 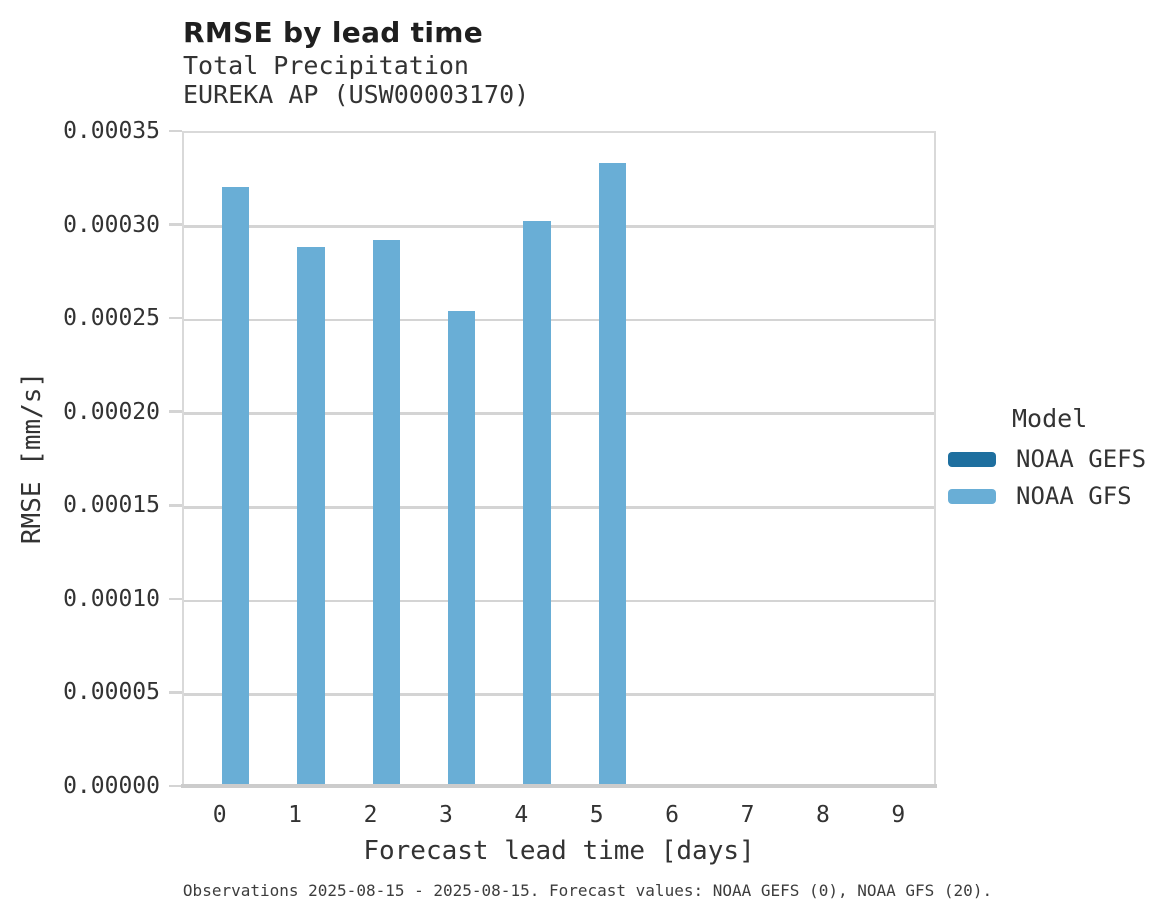 I want to click on x-tick-label: 8, so click(x=822, y=815).